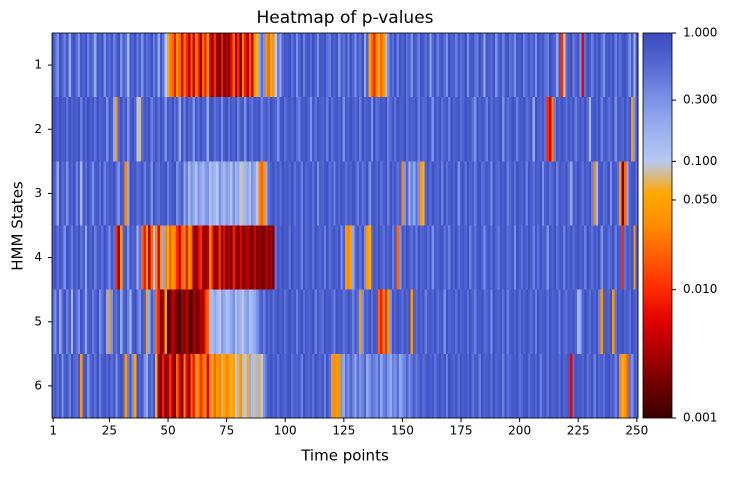  What do you see at coordinates (700, 199) in the screenshot?
I see `colorbar-tick-label: 0.050` at bounding box center [700, 199].